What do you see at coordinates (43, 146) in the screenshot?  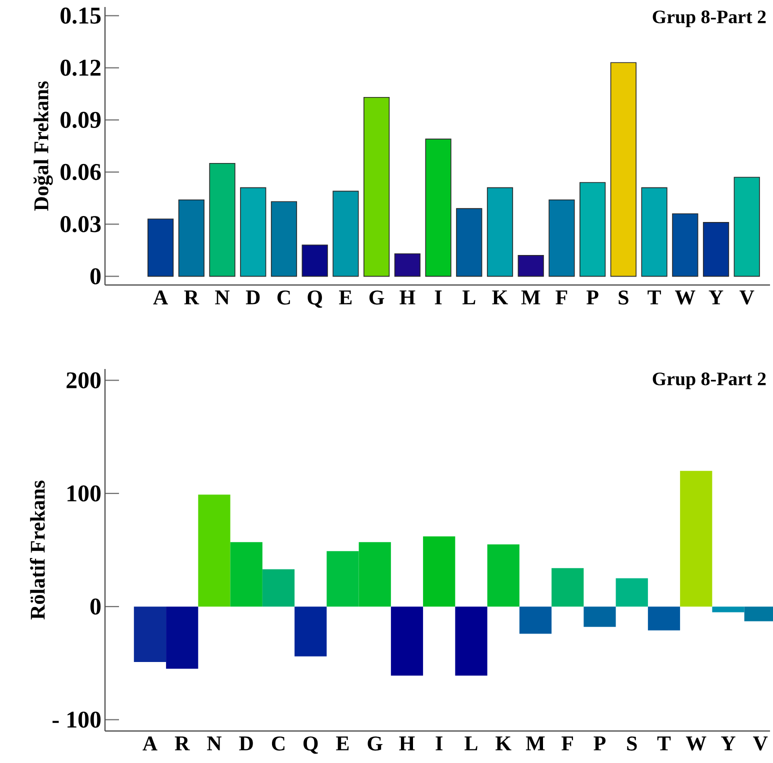 I see `y-axis-title: Doğal Frekans` at bounding box center [43, 146].